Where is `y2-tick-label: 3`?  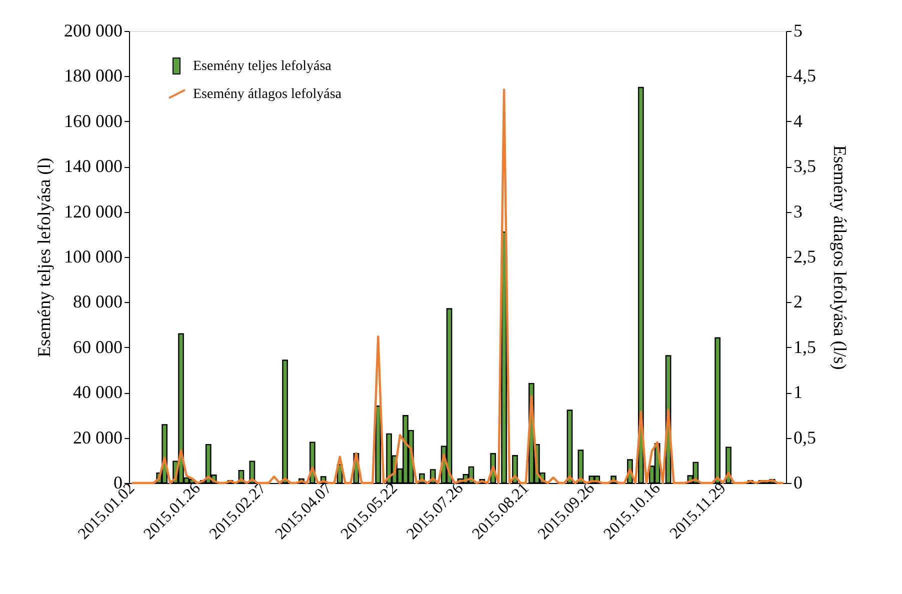
y2-tick-label: 3 is located at coordinates (798, 211).